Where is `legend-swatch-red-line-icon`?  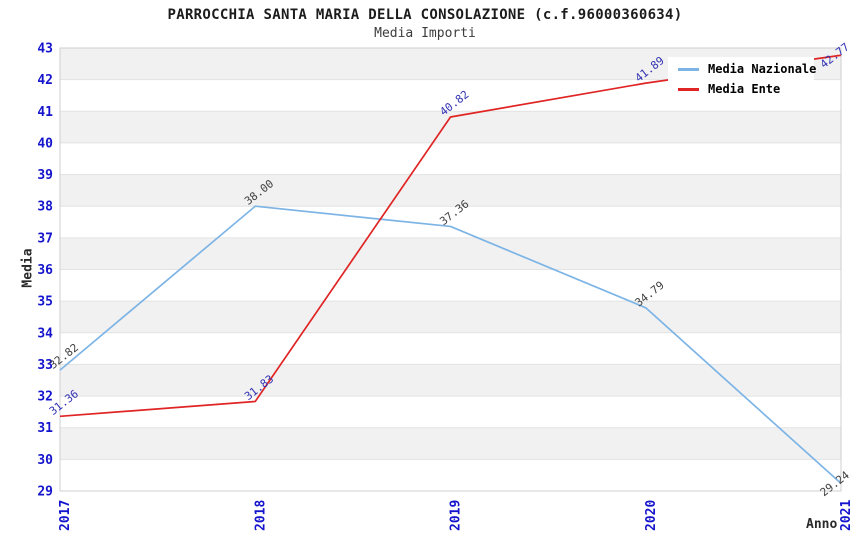
legend-swatch-red-line-icon is located at coordinates (688, 89).